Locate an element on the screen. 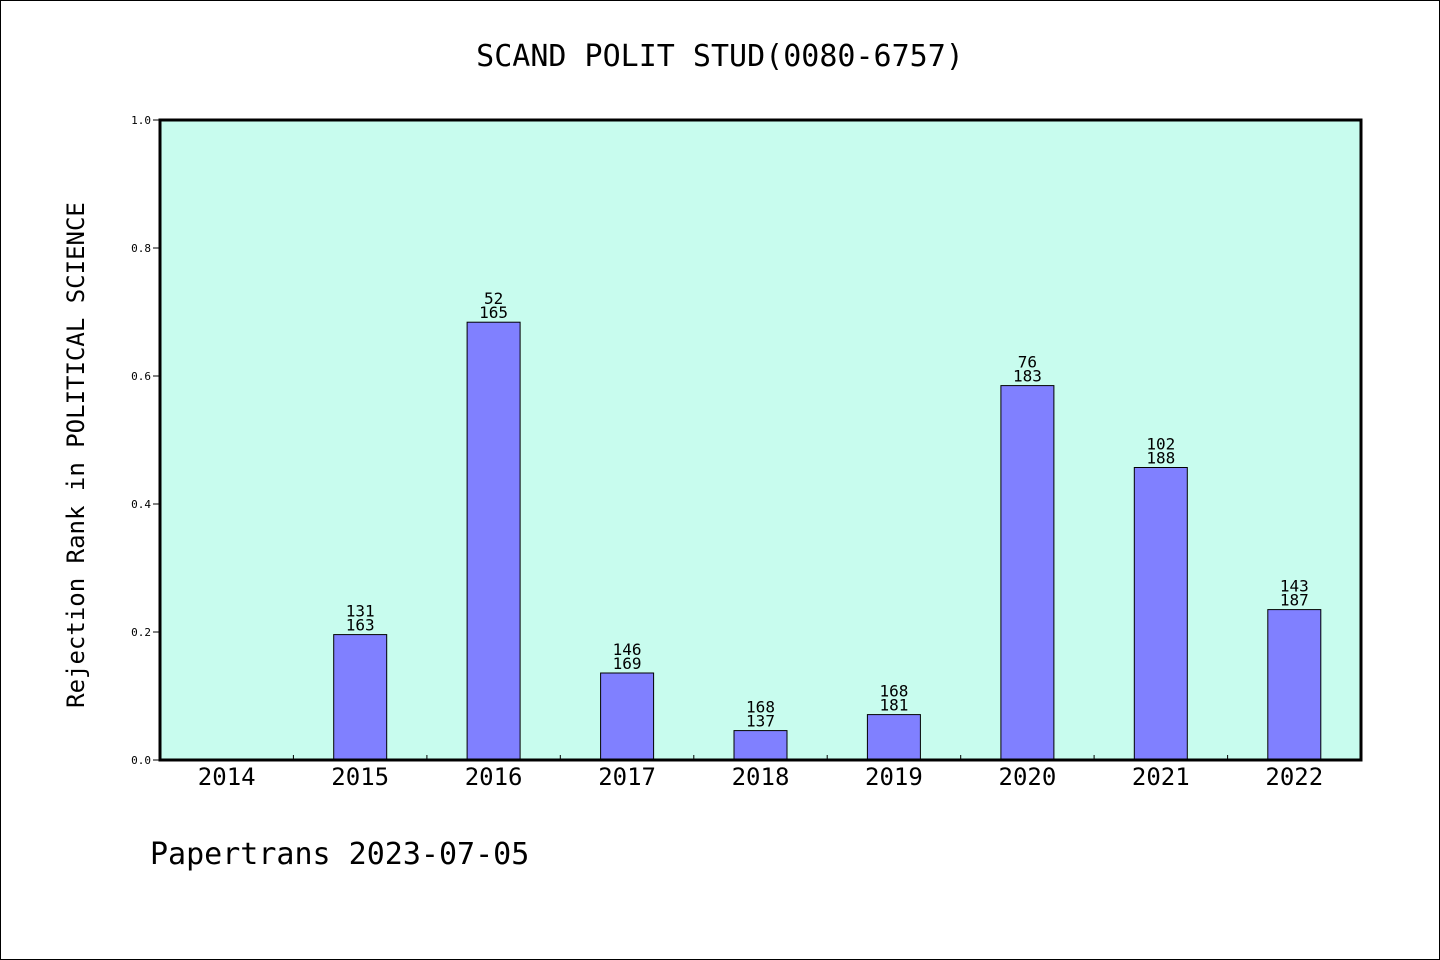 Image resolution: width=1440 pixels, height=960 pixels. bar-2021 is located at coordinates (1160, 614).